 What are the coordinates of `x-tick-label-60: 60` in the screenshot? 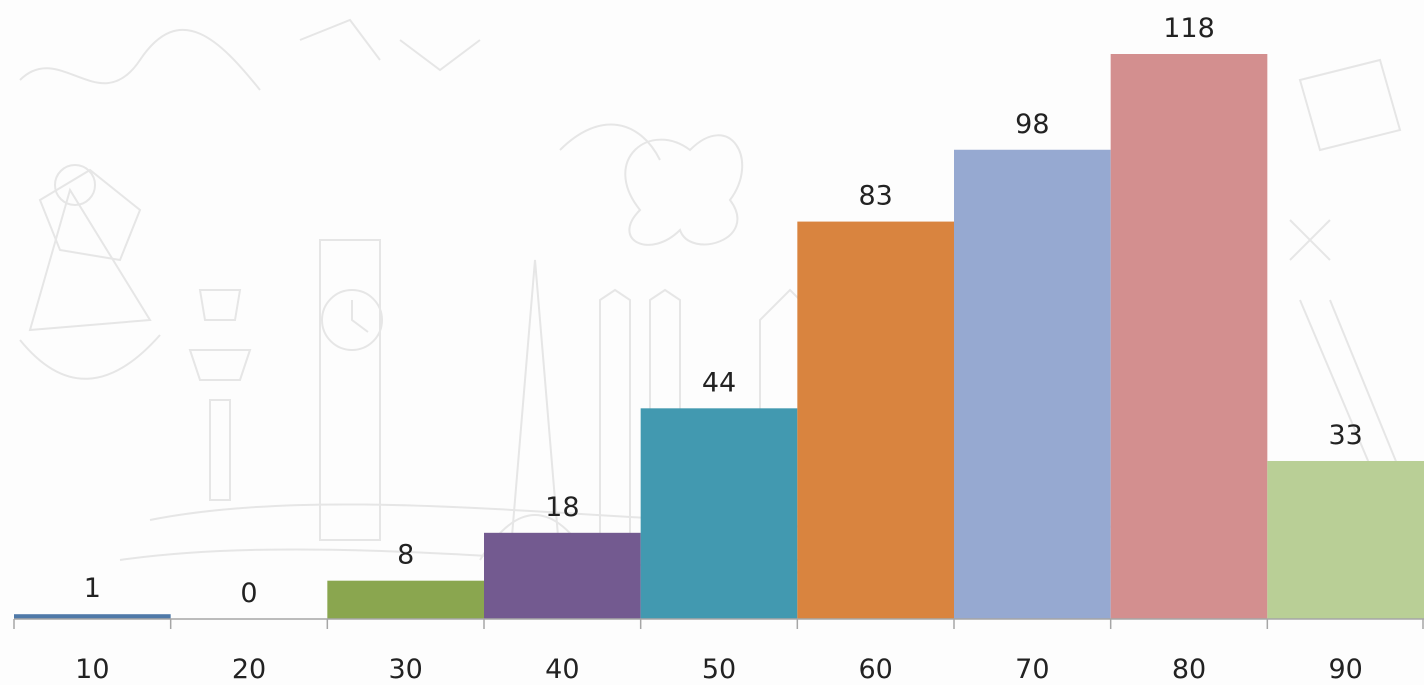 It's located at (875, 669).